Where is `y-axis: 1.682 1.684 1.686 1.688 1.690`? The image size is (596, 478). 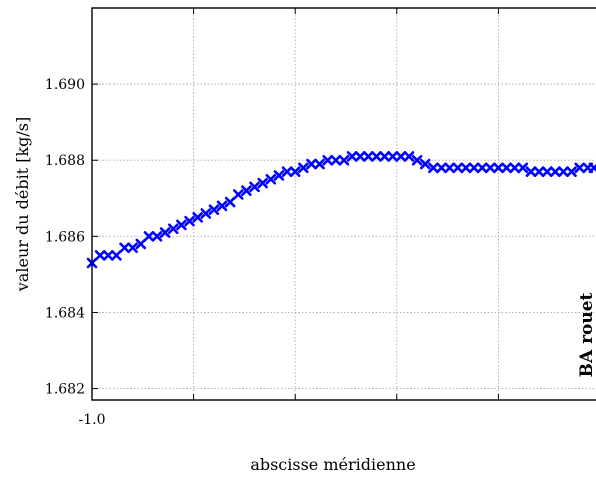
y-axis: 1.682 1.684 1.686 1.688 1.690 is located at coordinates (71, 237).